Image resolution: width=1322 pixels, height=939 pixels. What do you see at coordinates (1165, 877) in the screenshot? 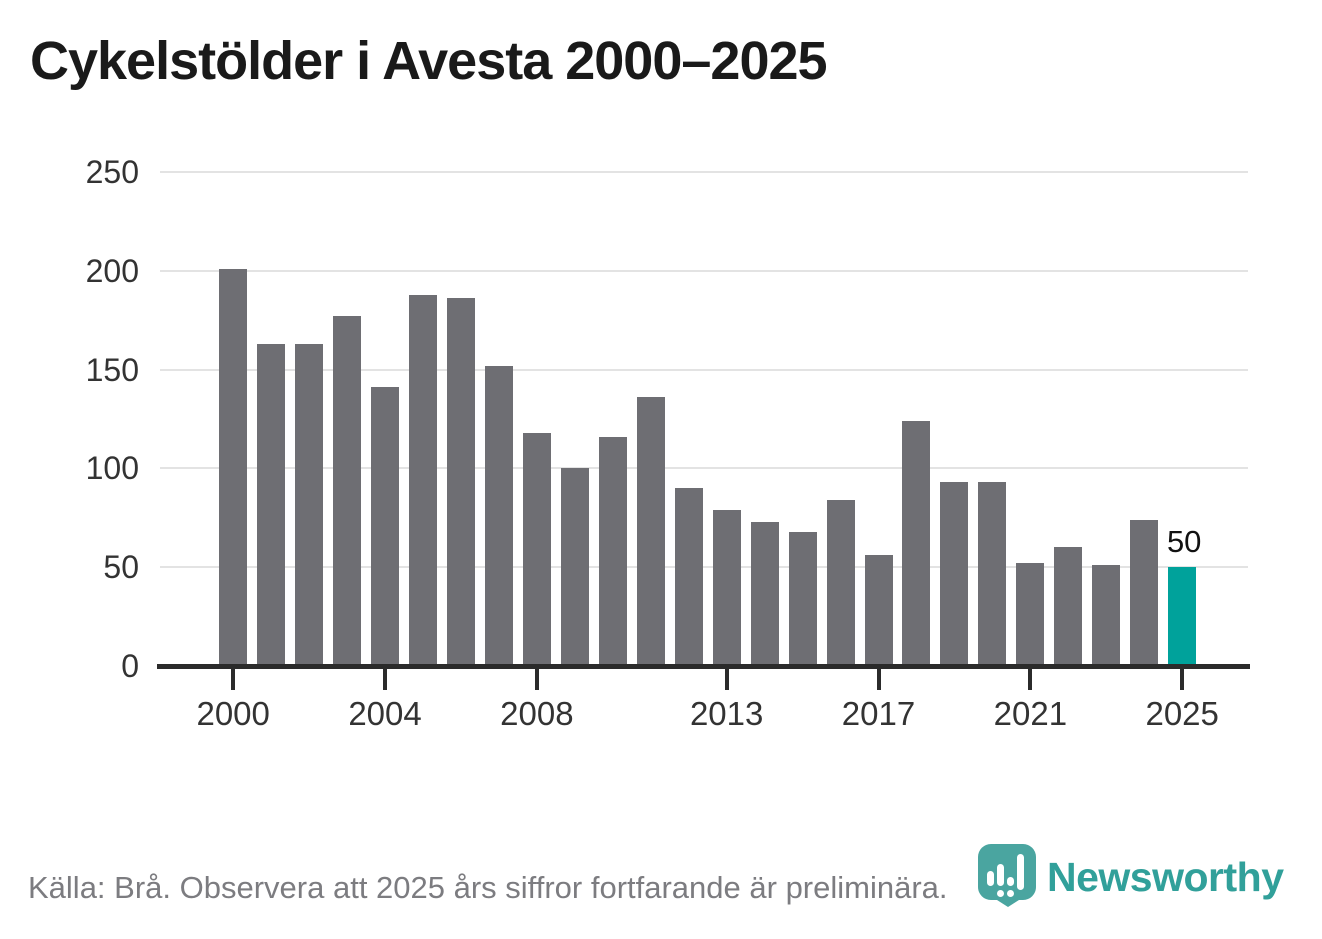
I see `logo-brand-text: Newsworthy` at bounding box center [1165, 877].